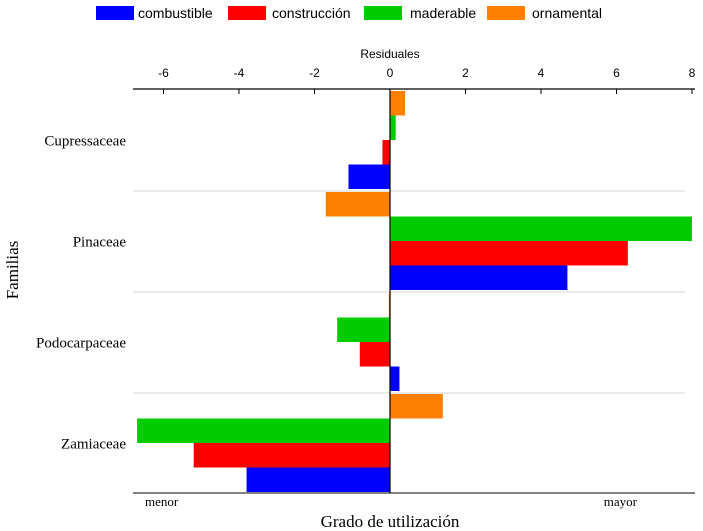 The image size is (703, 531). Describe the element at coordinates (357, 204) in the screenshot. I see `bar-pinaceae-ornamental` at that location.